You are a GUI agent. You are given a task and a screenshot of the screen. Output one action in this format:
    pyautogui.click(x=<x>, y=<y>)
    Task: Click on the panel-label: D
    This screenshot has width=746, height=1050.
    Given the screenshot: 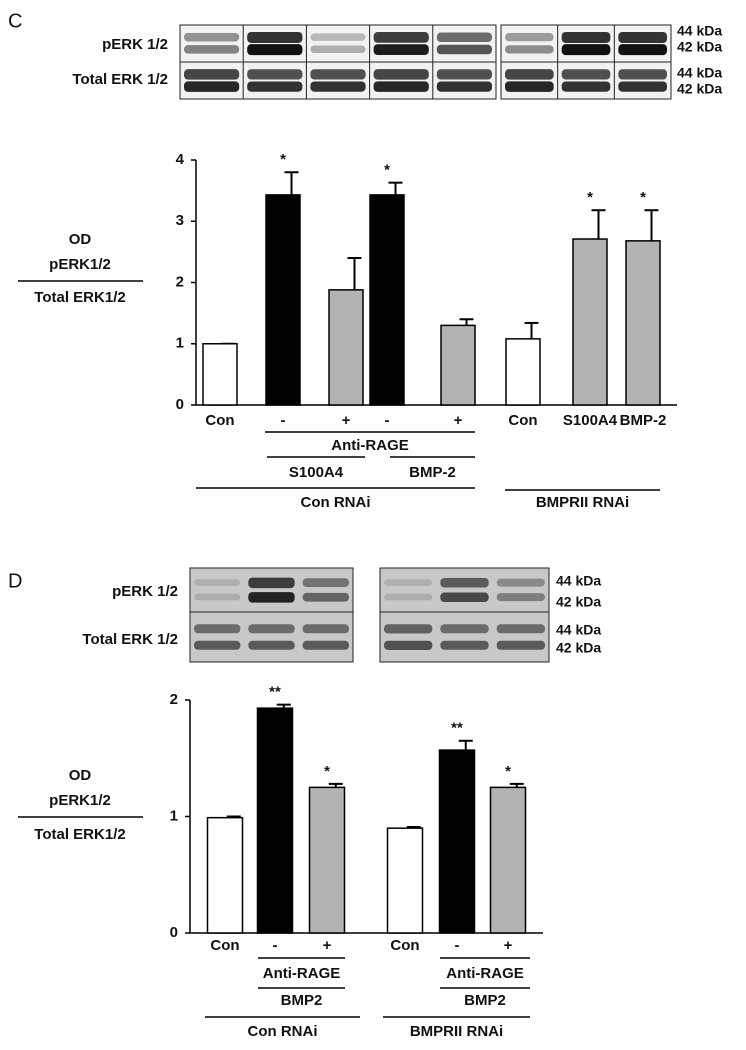 What is the action you would take?
    pyautogui.click(x=15, y=581)
    